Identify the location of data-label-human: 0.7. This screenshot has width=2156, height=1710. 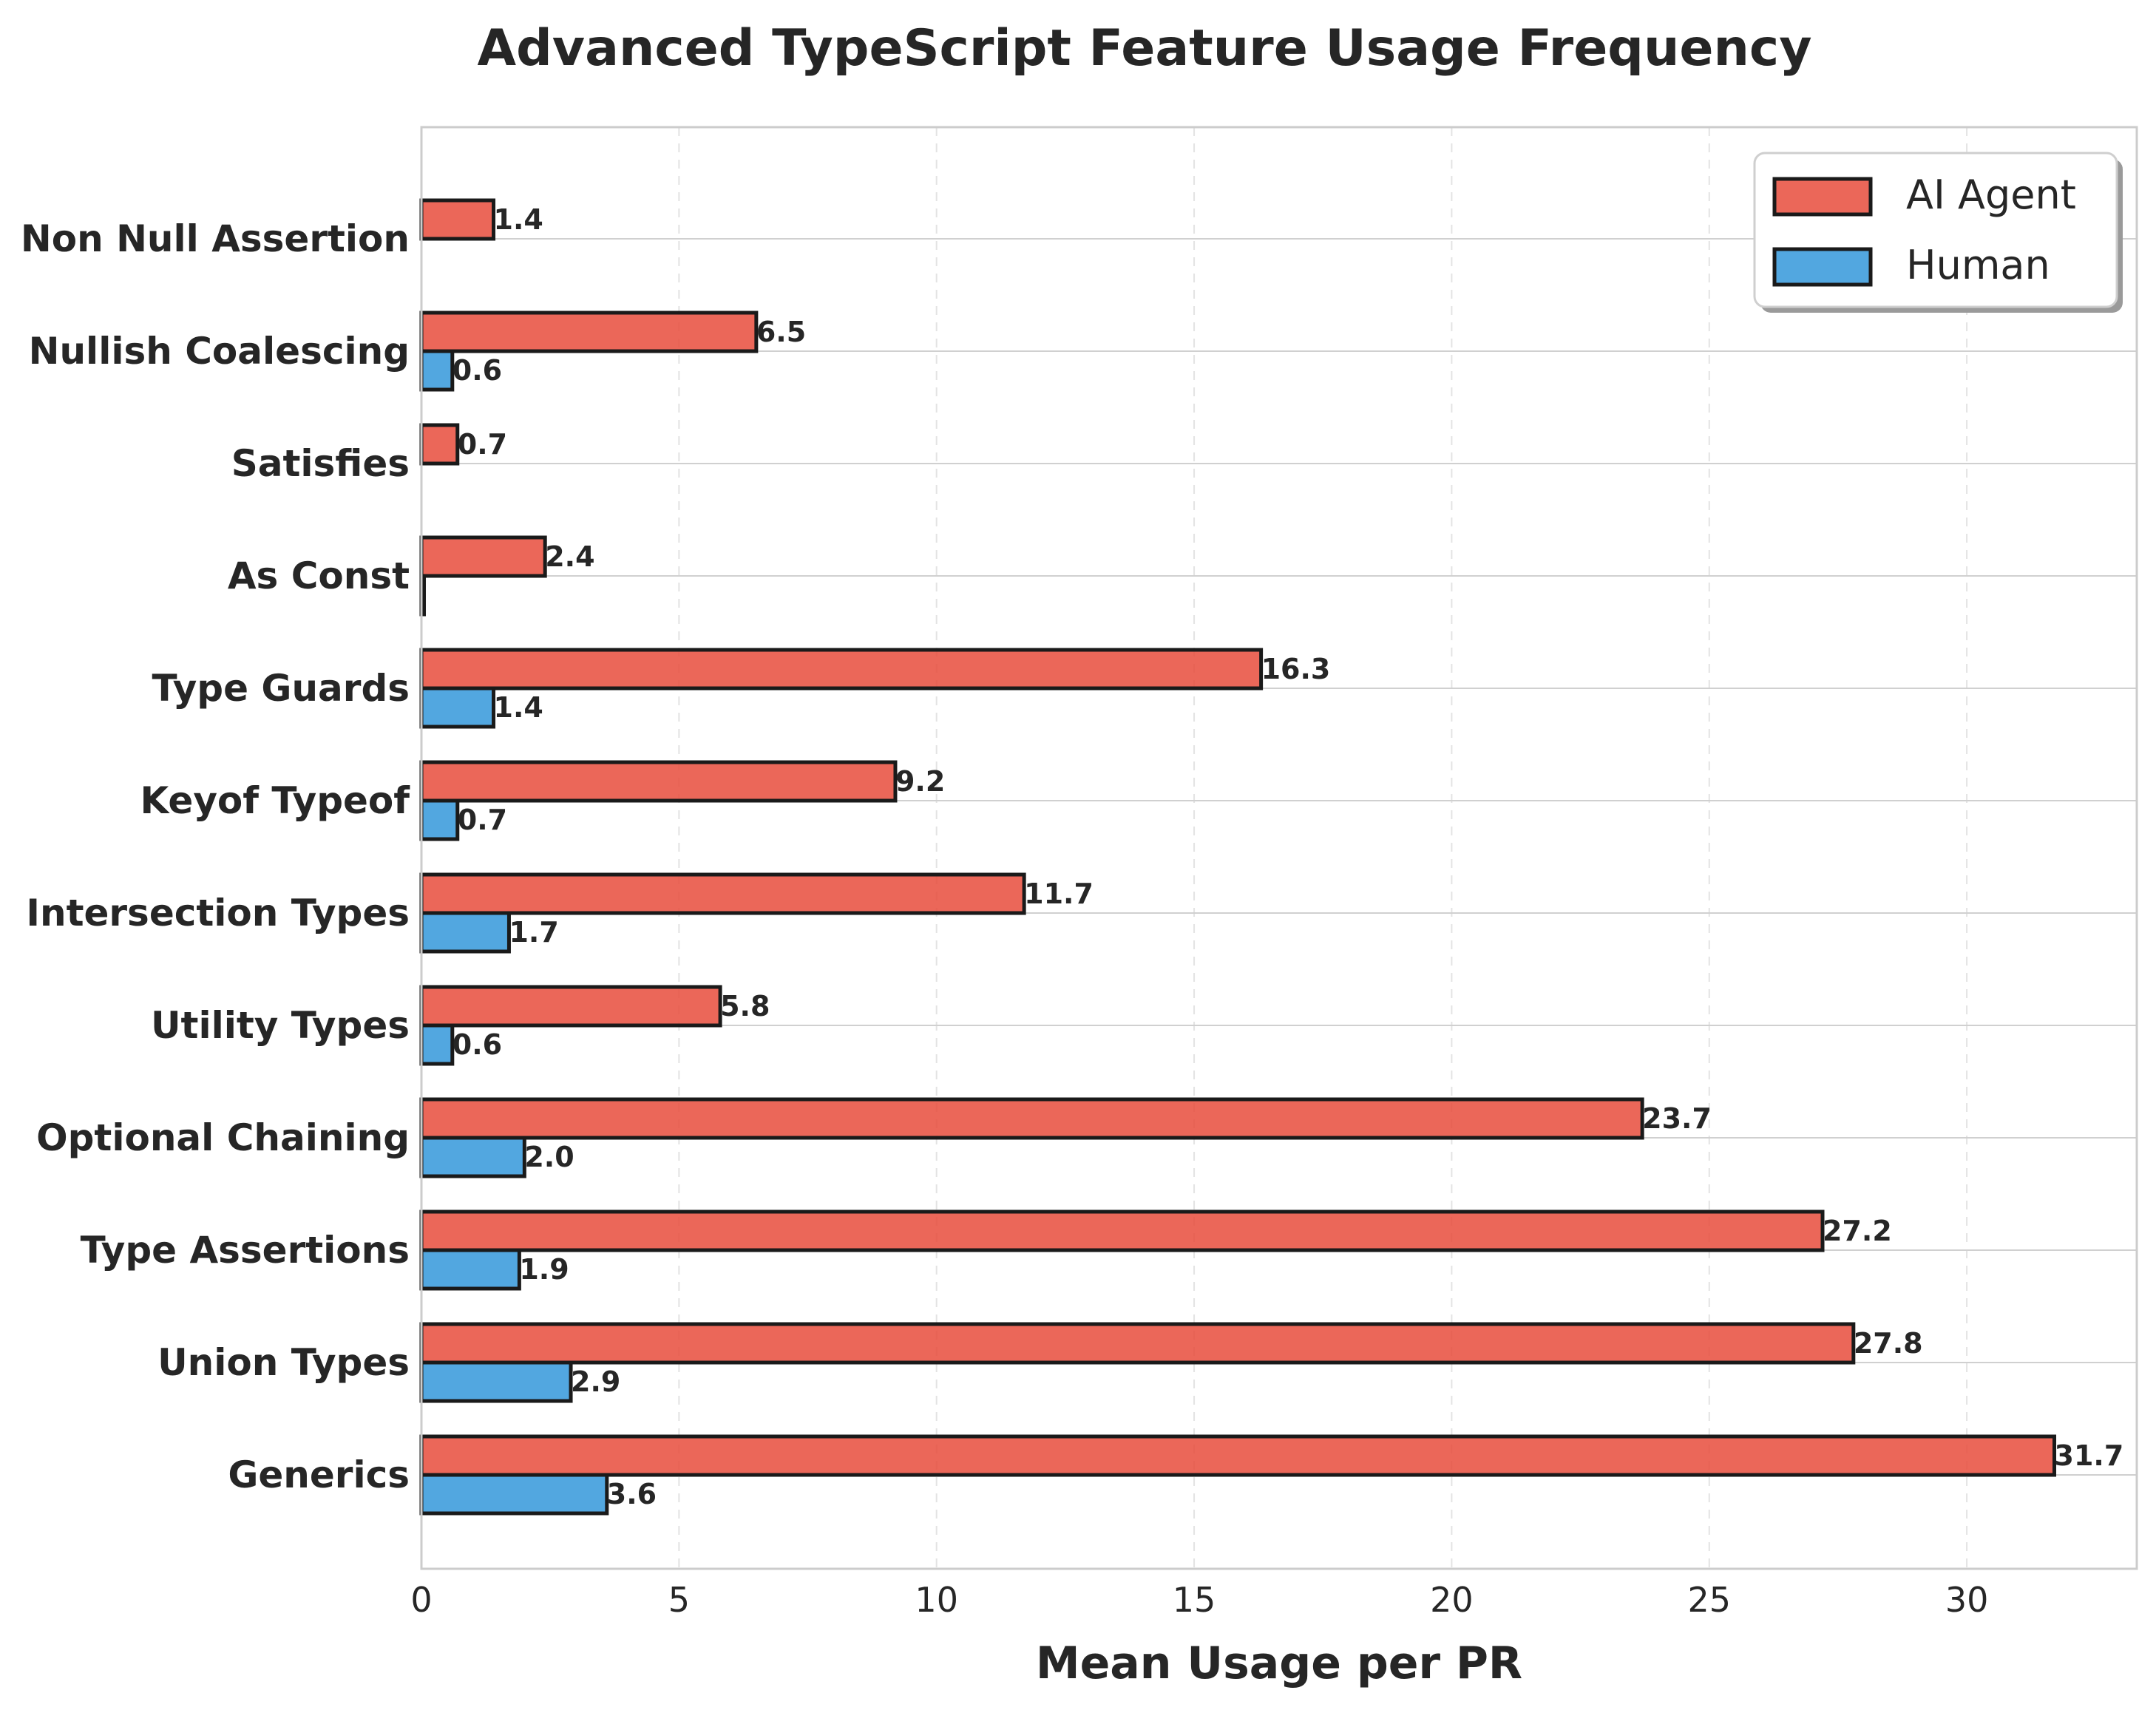
(482, 820).